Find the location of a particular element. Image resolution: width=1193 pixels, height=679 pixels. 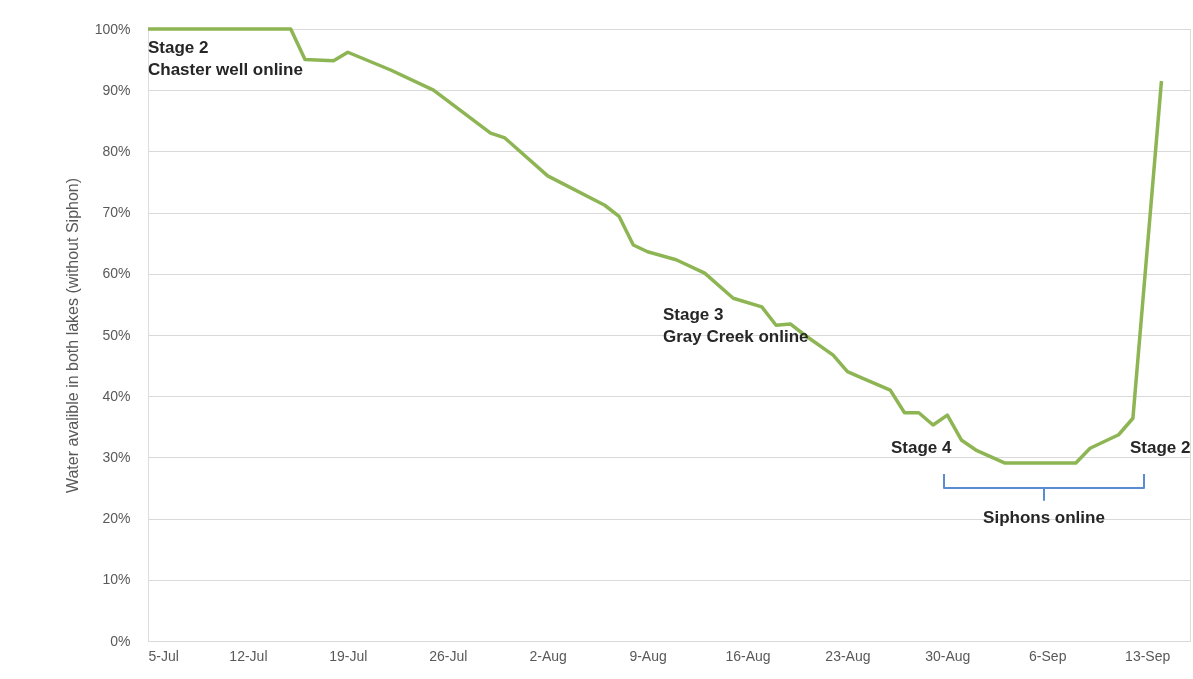

x-tick-label: 16-Aug is located at coordinates (748, 655).